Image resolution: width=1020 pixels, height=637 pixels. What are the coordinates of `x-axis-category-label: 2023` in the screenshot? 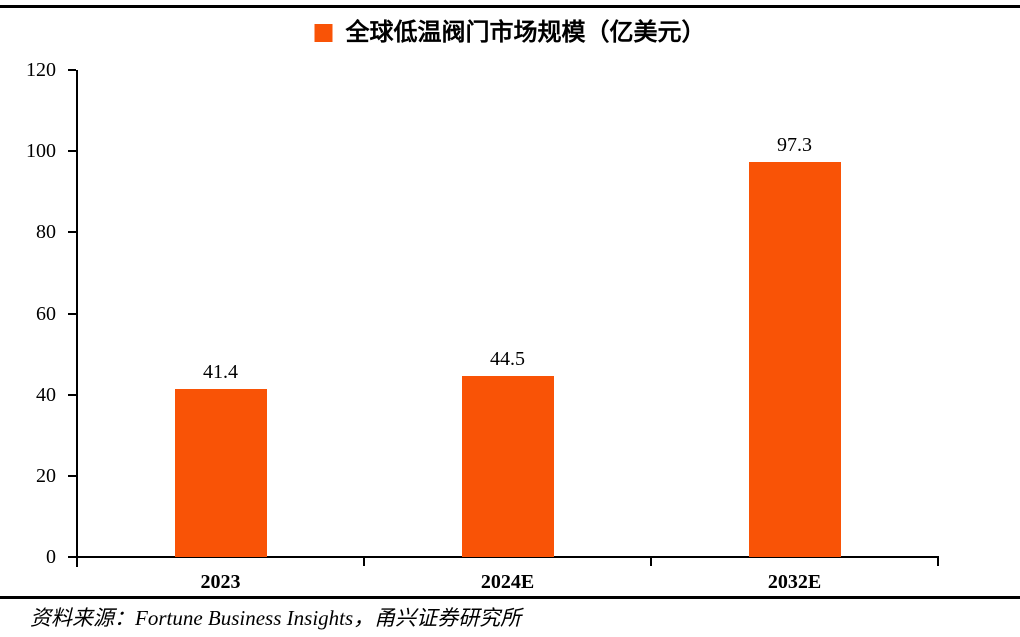 It's located at (220, 582).